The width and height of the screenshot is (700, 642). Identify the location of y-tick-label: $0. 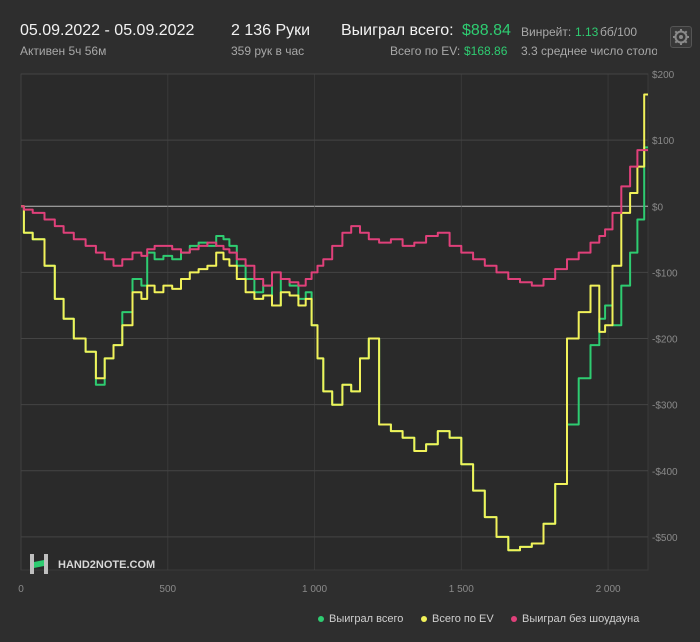
(658, 207).